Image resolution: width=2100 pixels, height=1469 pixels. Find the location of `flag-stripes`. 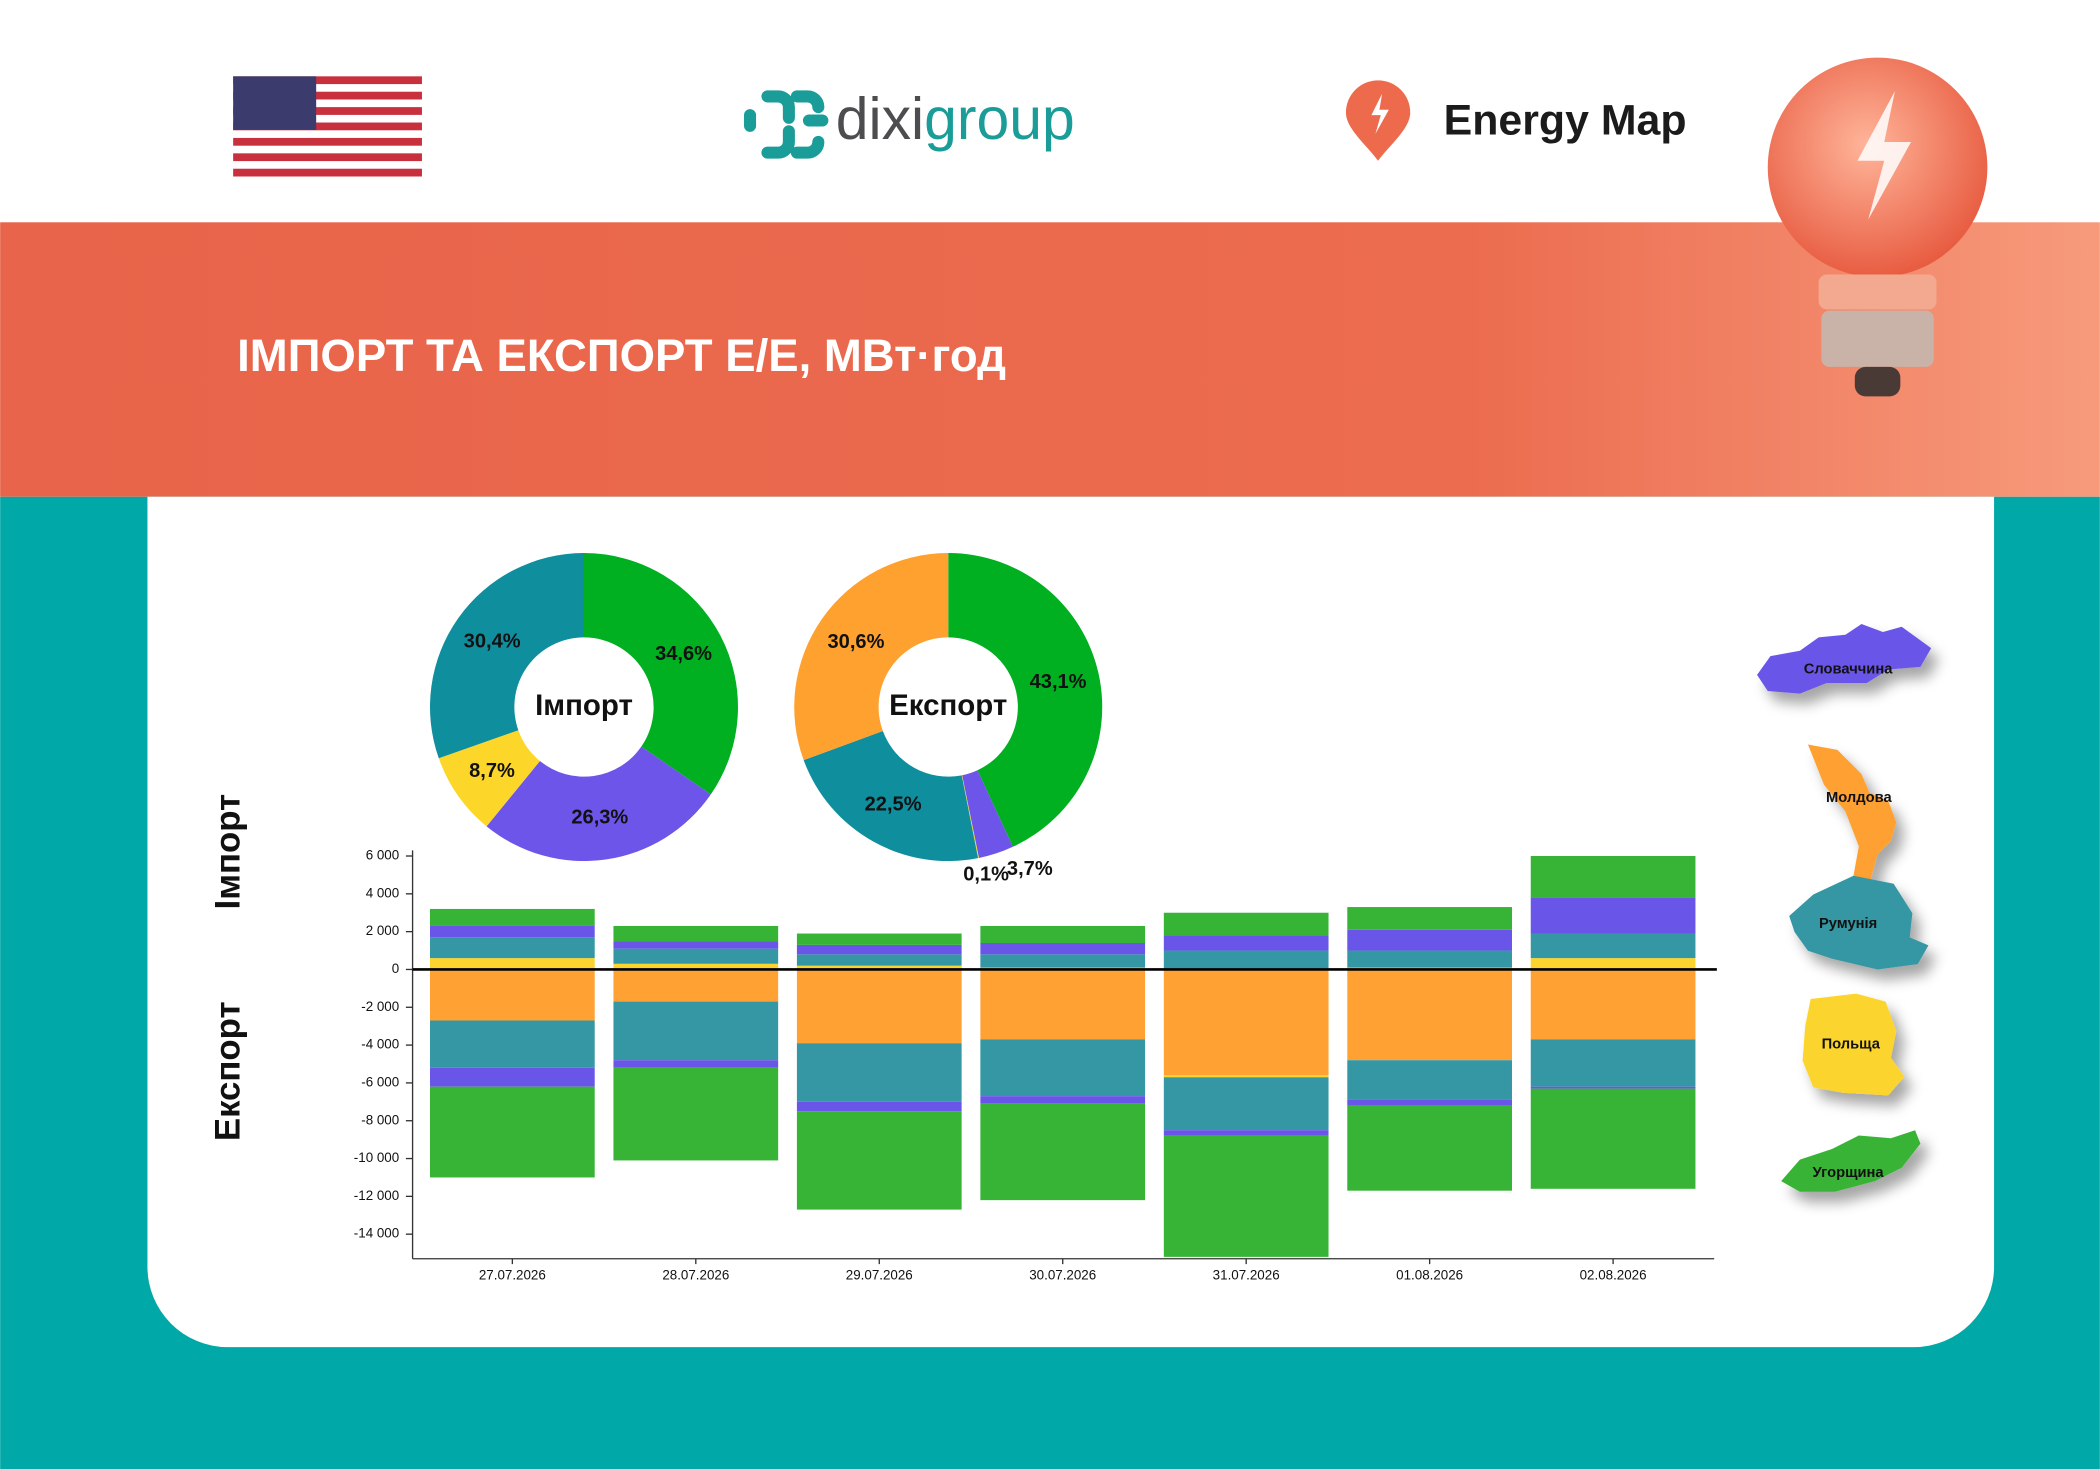

flag-stripes is located at coordinates (327, 126).